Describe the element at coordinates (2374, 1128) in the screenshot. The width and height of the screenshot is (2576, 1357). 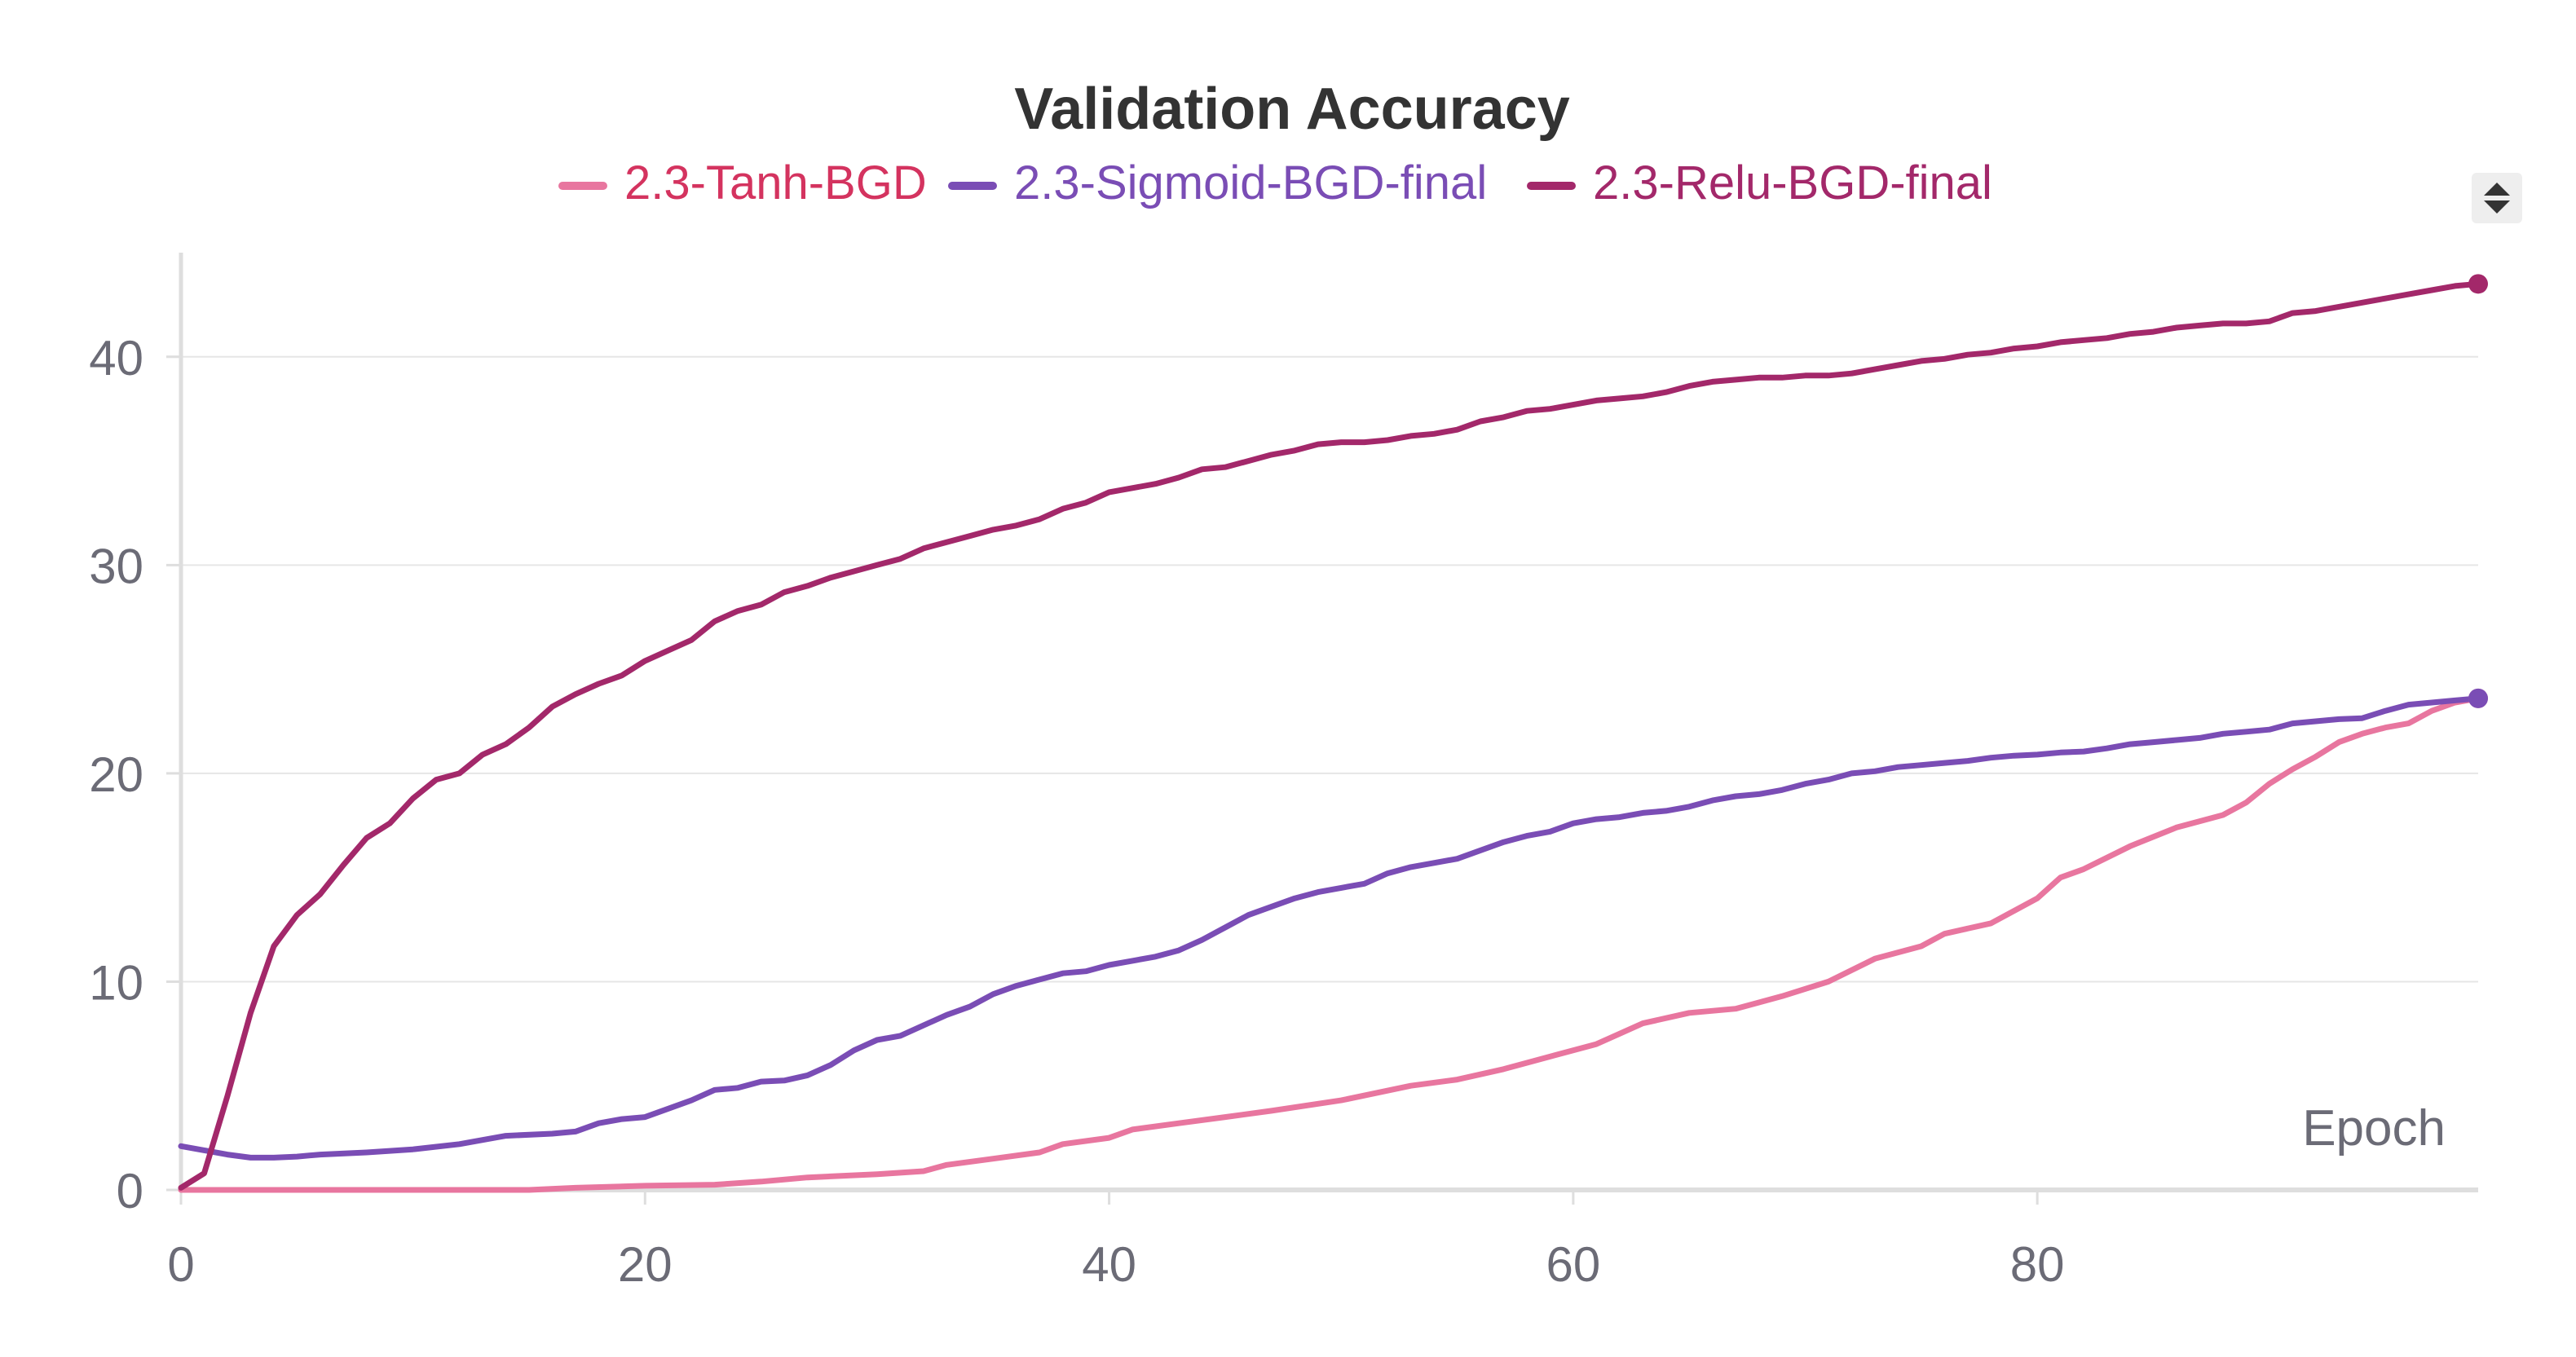
I see `x-axis-label: Epoch` at that location.